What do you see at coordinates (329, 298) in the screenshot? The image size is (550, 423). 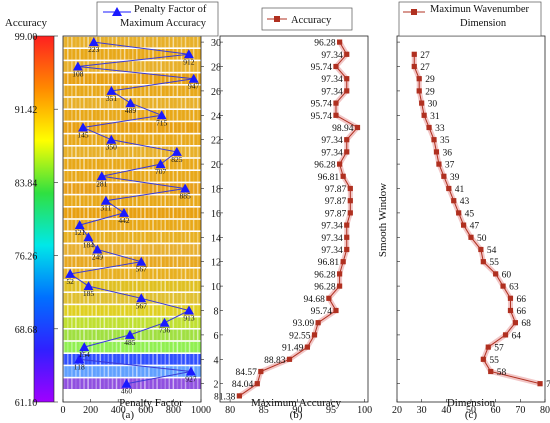 I see `accuracy-square-marker` at bounding box center [329, 298].